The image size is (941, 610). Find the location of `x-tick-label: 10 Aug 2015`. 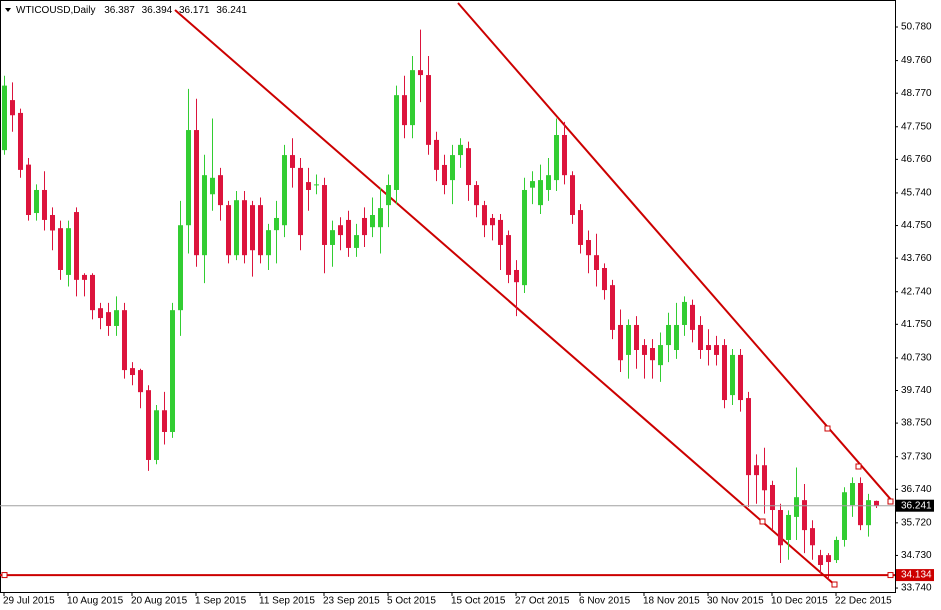

x-tick-label: 10 Aug 2015 is located at coordinates (95, 601).